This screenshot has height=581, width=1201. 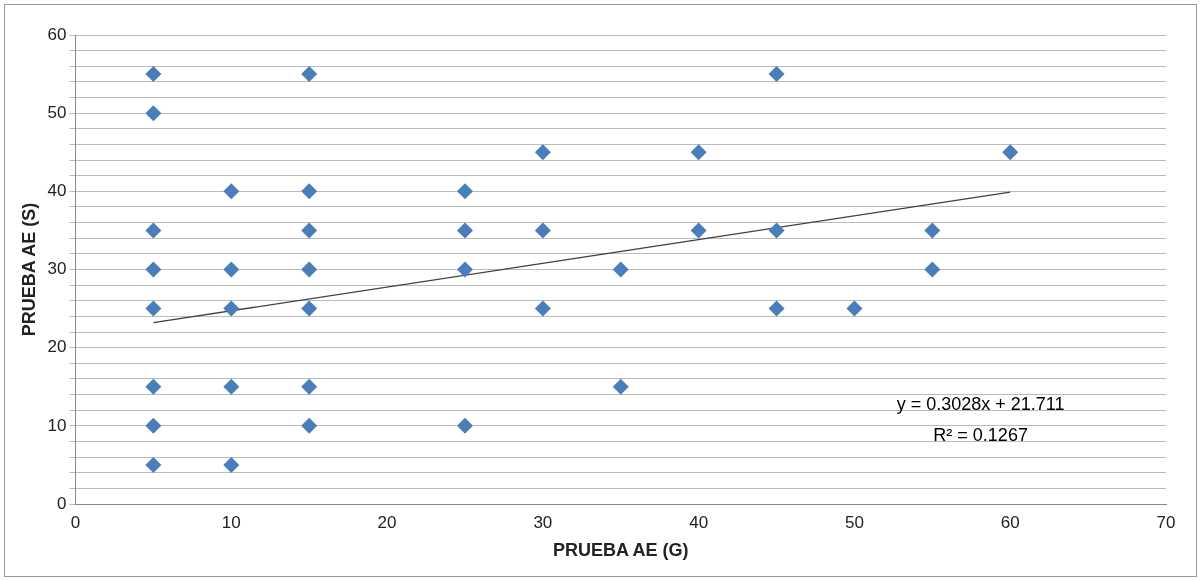 I want to click on y-tick-label: 60, so click(x=57, y=34).